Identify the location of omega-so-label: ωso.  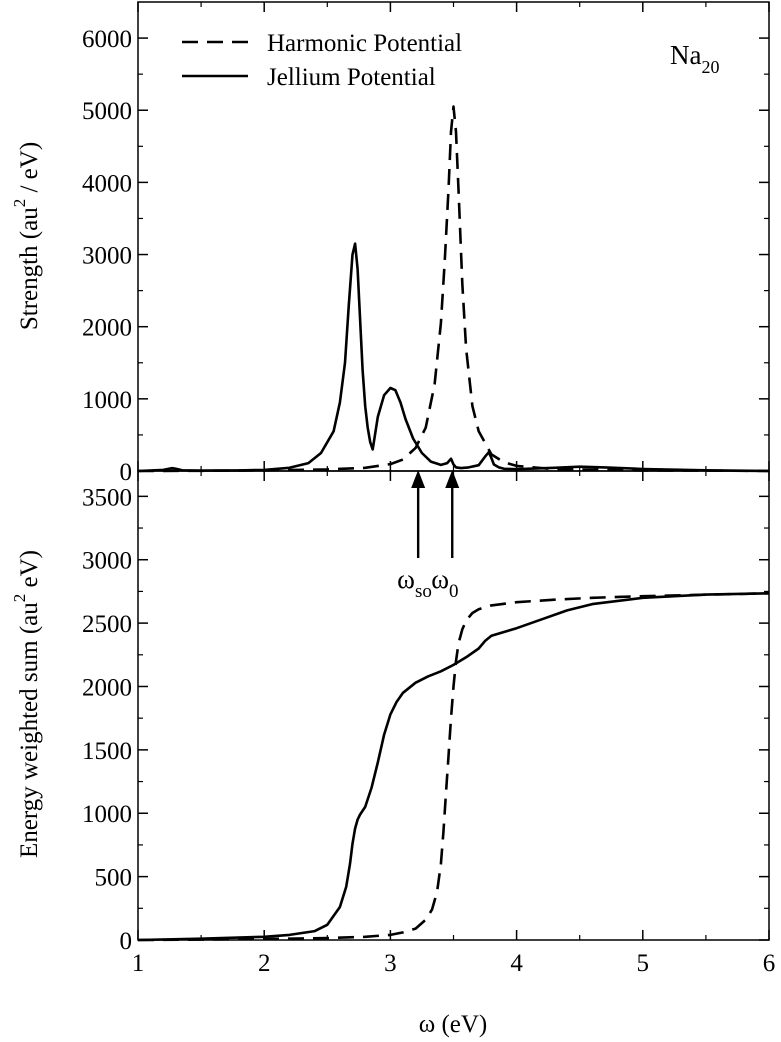
(414, 583).